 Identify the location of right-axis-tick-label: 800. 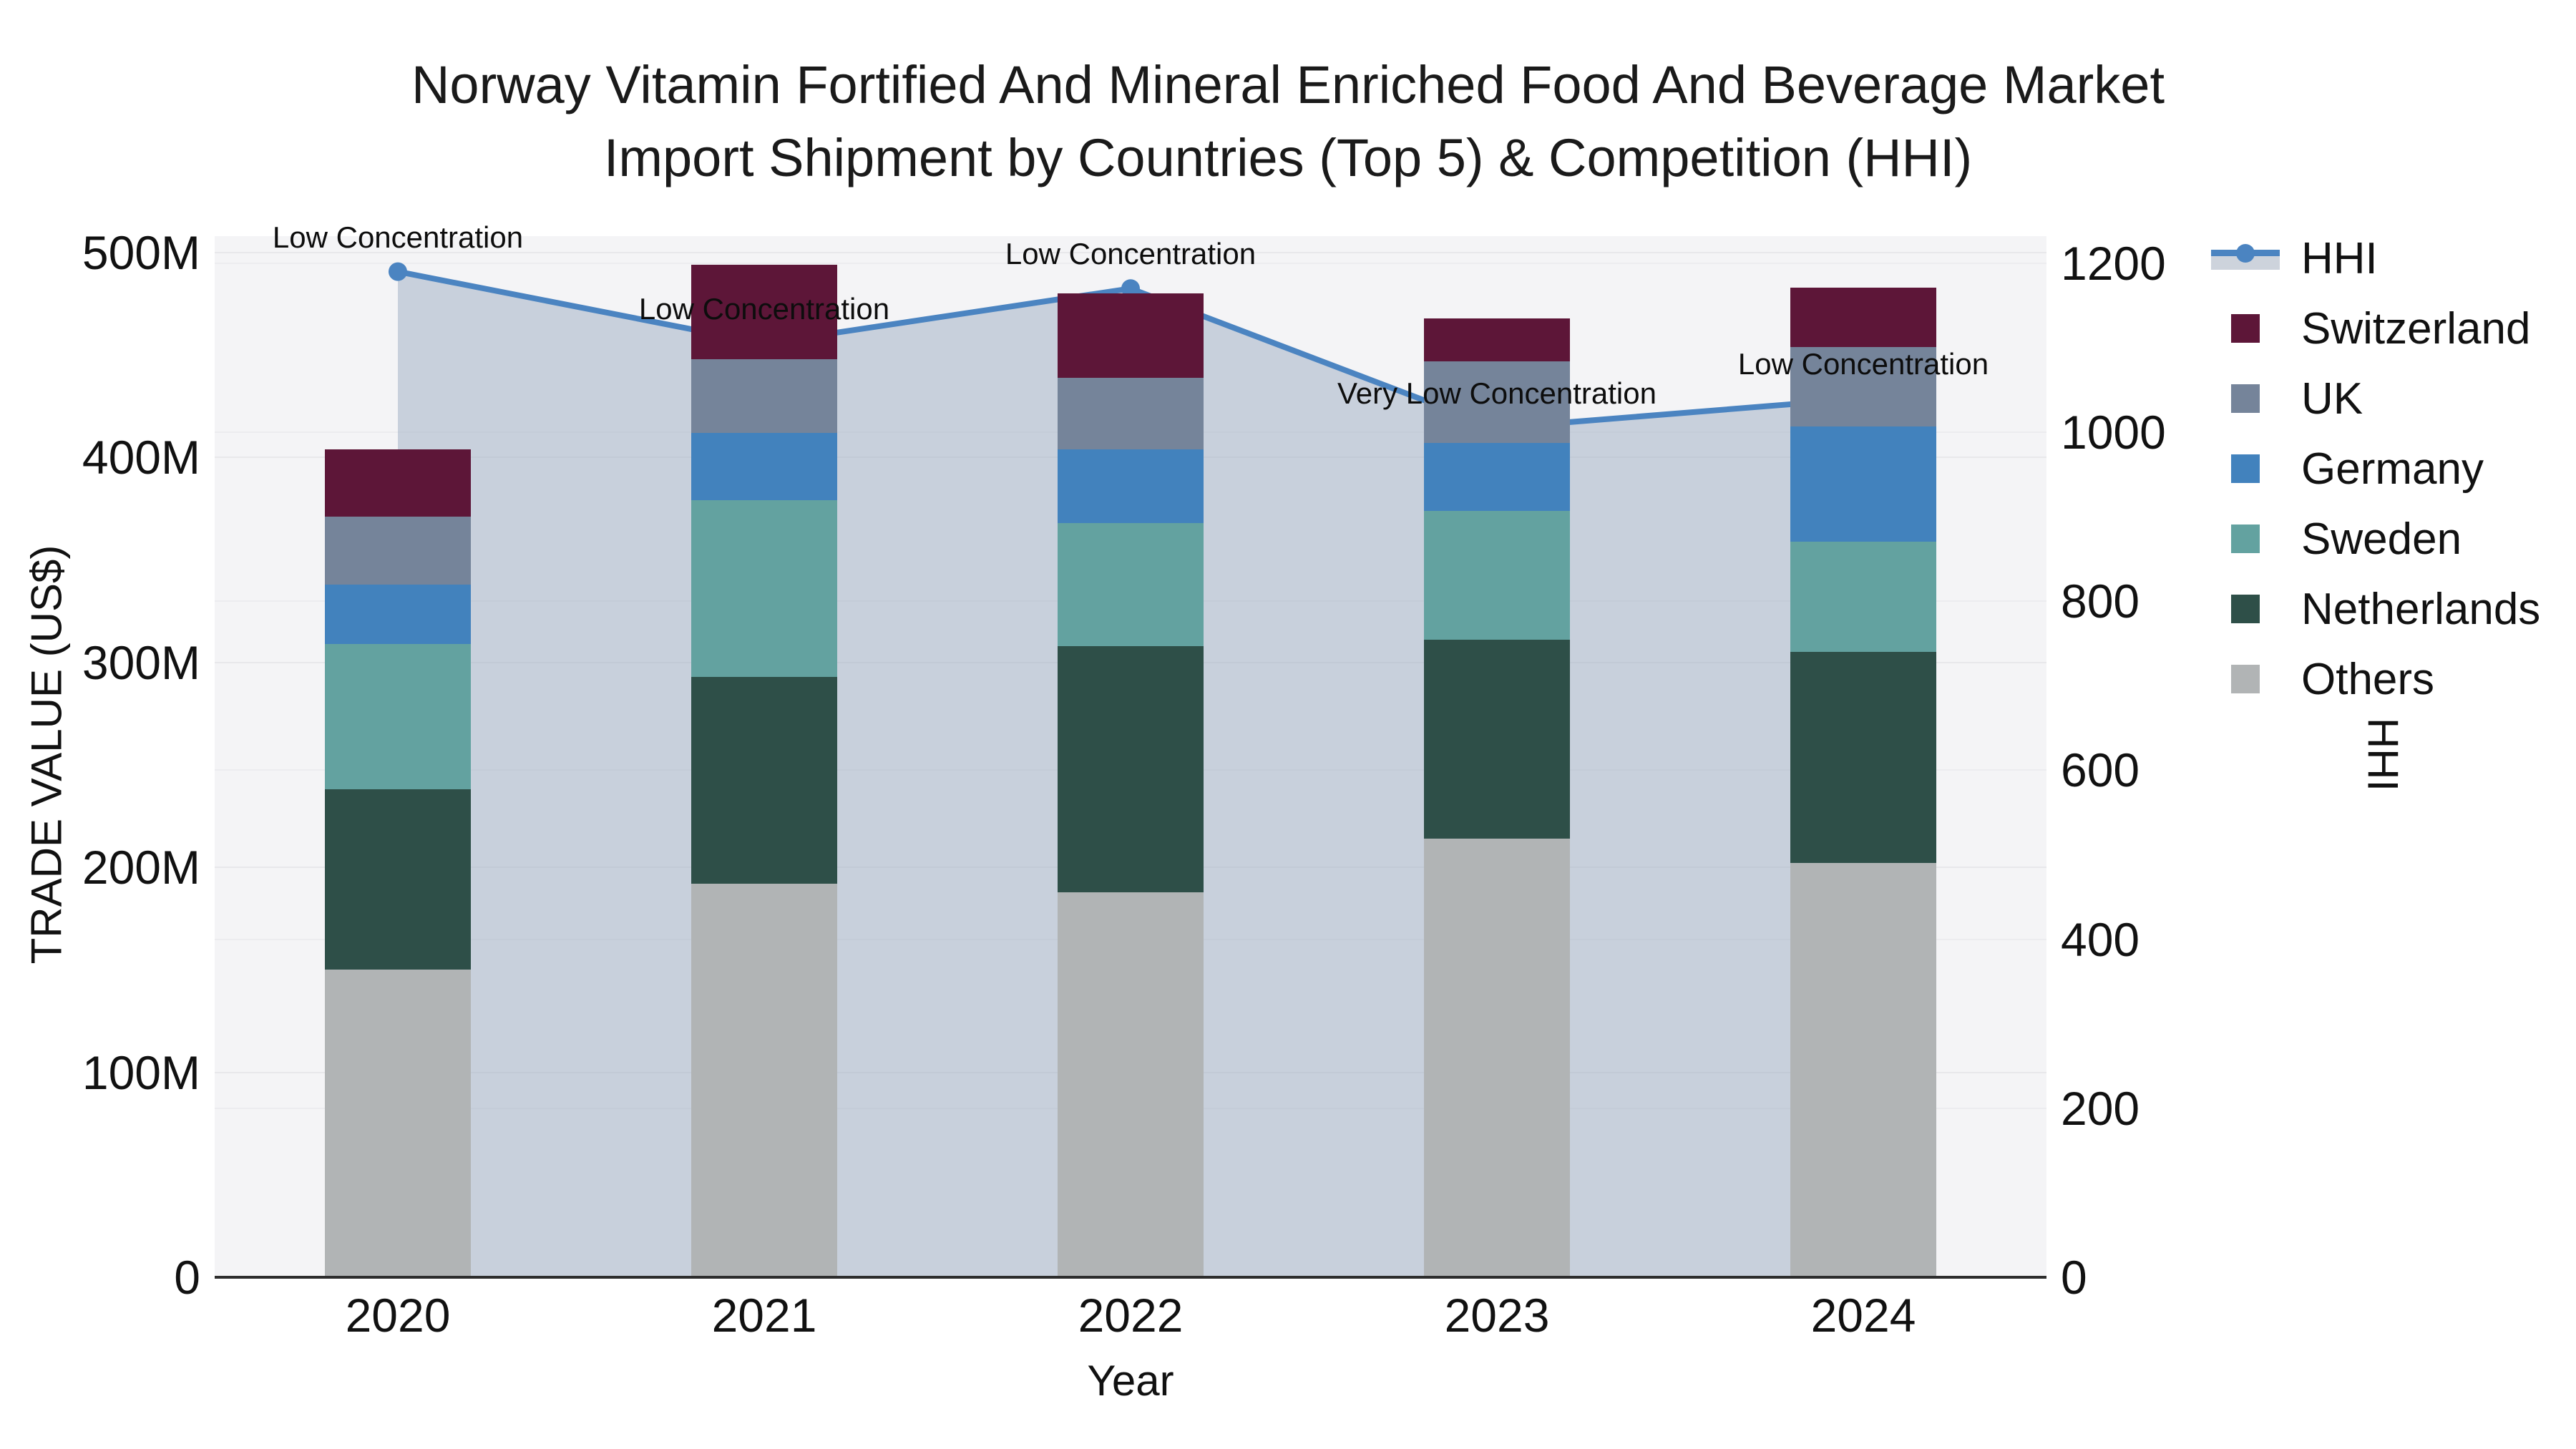
(2100, 601).